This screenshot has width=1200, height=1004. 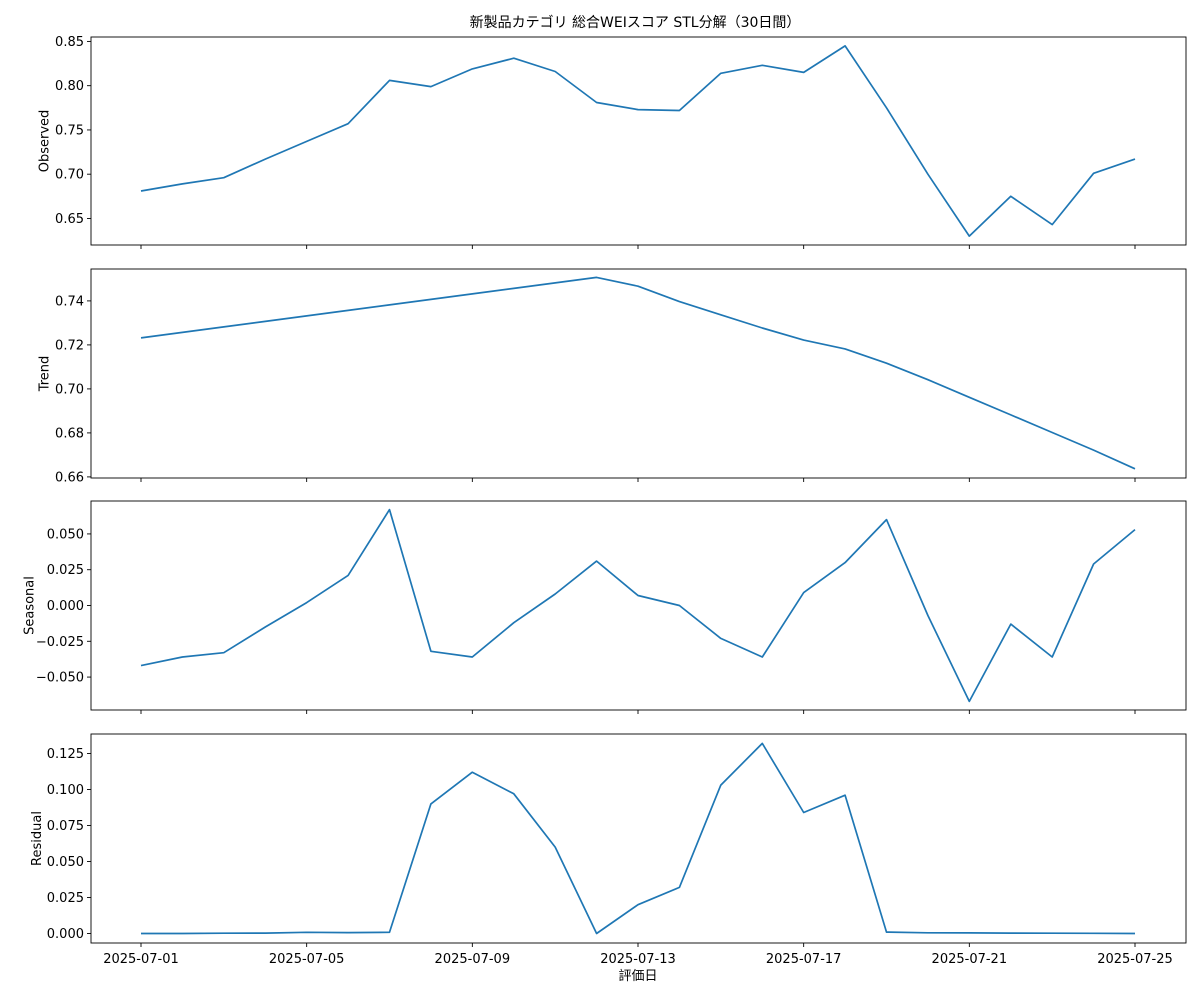 What do you see at coordinates (45, 374) in the screenshot?
I see `trend-ylabel: Trend` at bounding box center [45, 374].